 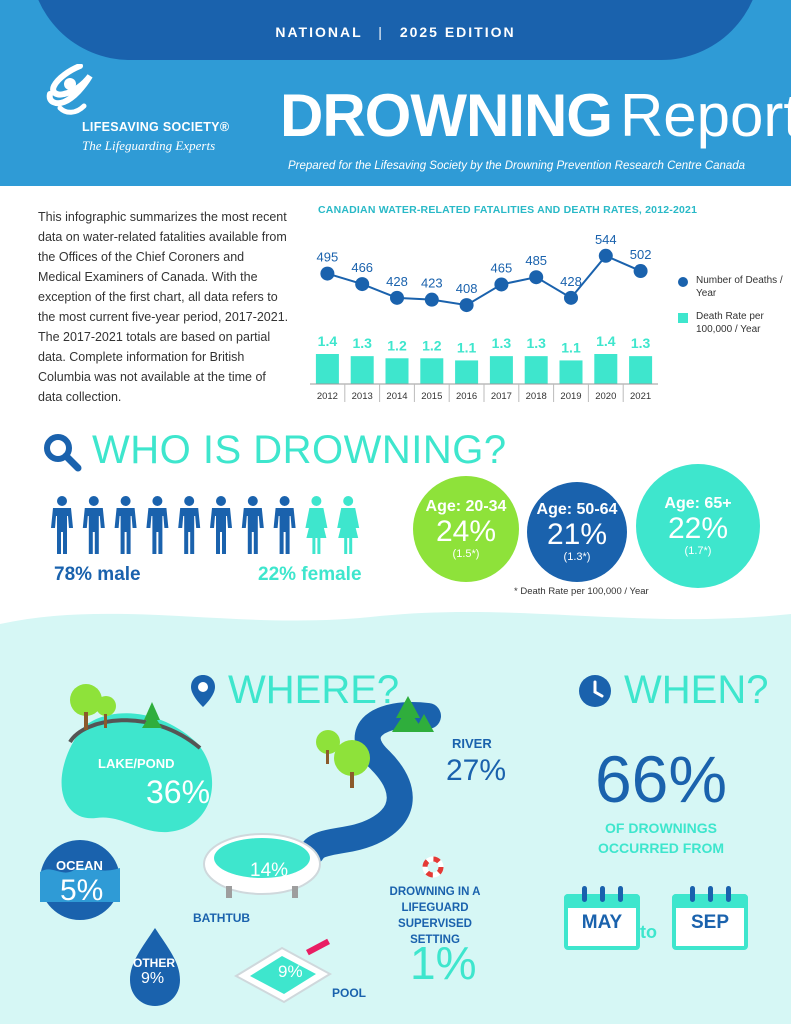 What do you see at coordinates (577, 557) in the screenshot?
I see `age-rate: (1.3*)` at bounding box center [577, 557].